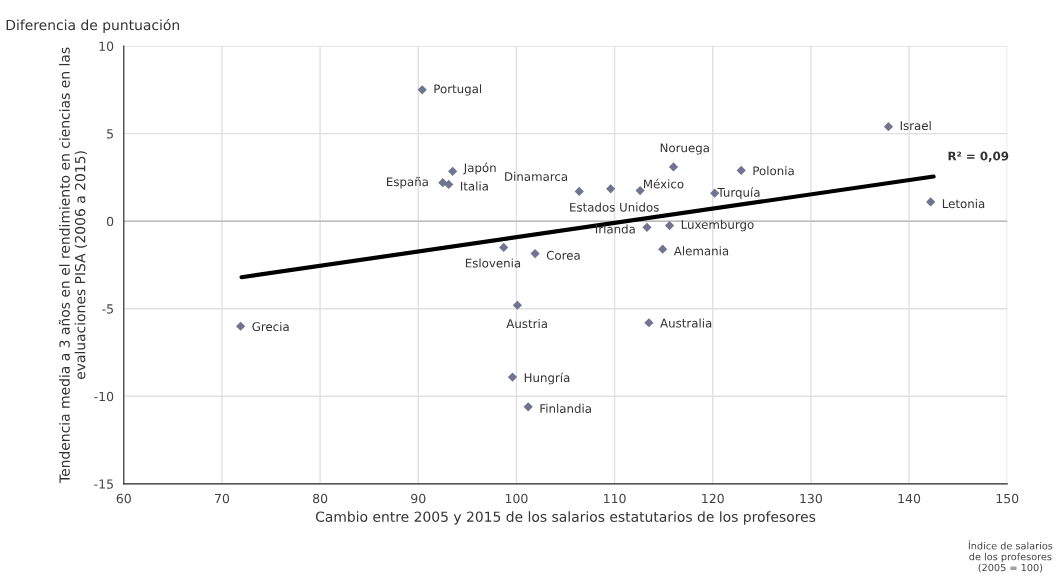 This screenshot has height=576, width=1058. Describe the element at coordinates (474, 186) in the screenshot. I see `annotation: Italia` at that location.